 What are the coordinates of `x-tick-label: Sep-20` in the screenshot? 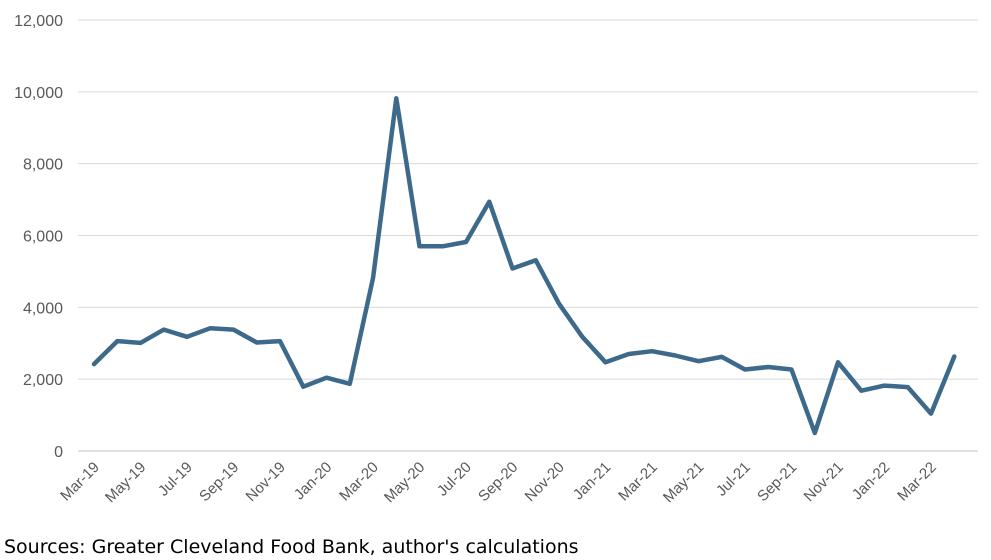 It's located at (498, 482).